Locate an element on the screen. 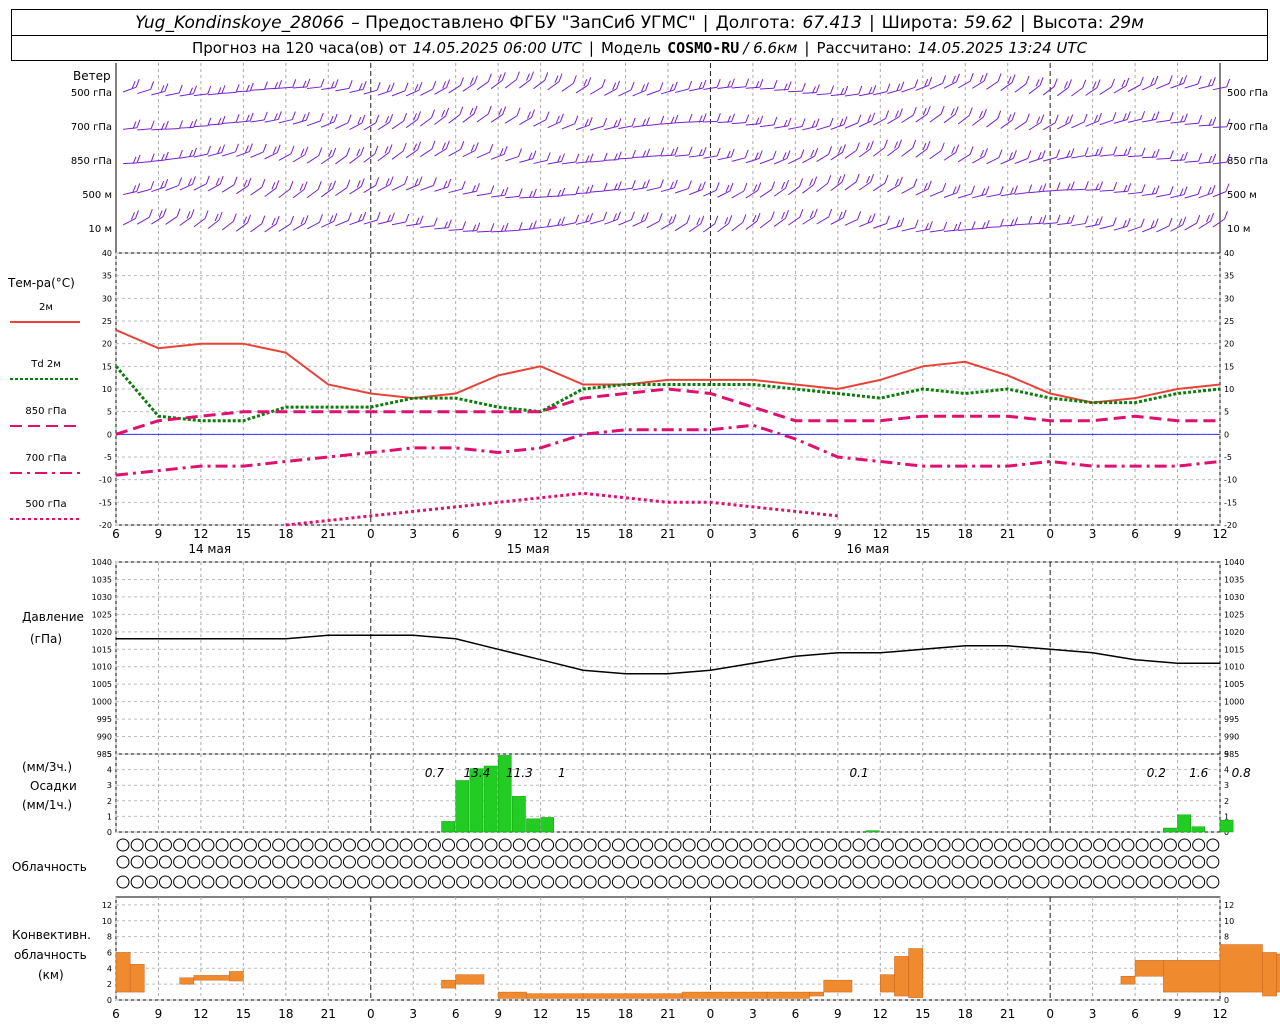 This screenshot has width=1280, height=1024. alt-label: Высота: is located at coordinates (1068, 22).